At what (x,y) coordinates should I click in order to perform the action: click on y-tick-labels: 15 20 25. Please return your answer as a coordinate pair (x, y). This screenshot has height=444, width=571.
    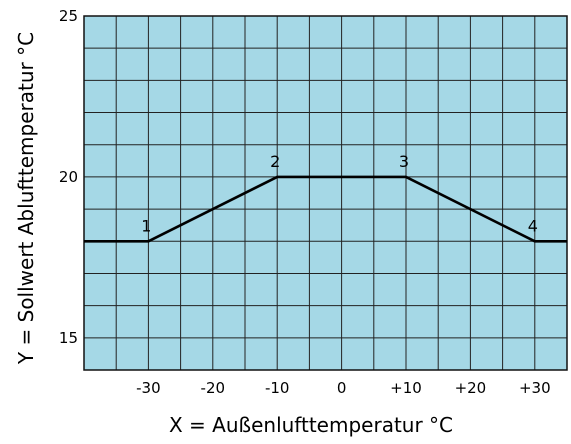
    Looking at the image, I should click on (68, 177).